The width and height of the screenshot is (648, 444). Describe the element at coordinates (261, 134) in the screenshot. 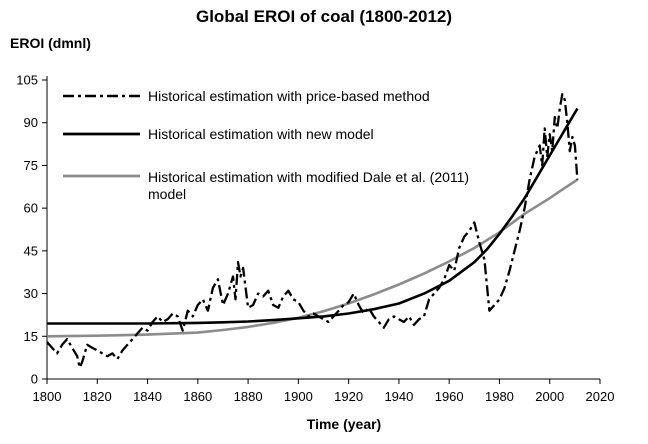

I see `legend-label-new-model: Historical estimation with new model` at that location.